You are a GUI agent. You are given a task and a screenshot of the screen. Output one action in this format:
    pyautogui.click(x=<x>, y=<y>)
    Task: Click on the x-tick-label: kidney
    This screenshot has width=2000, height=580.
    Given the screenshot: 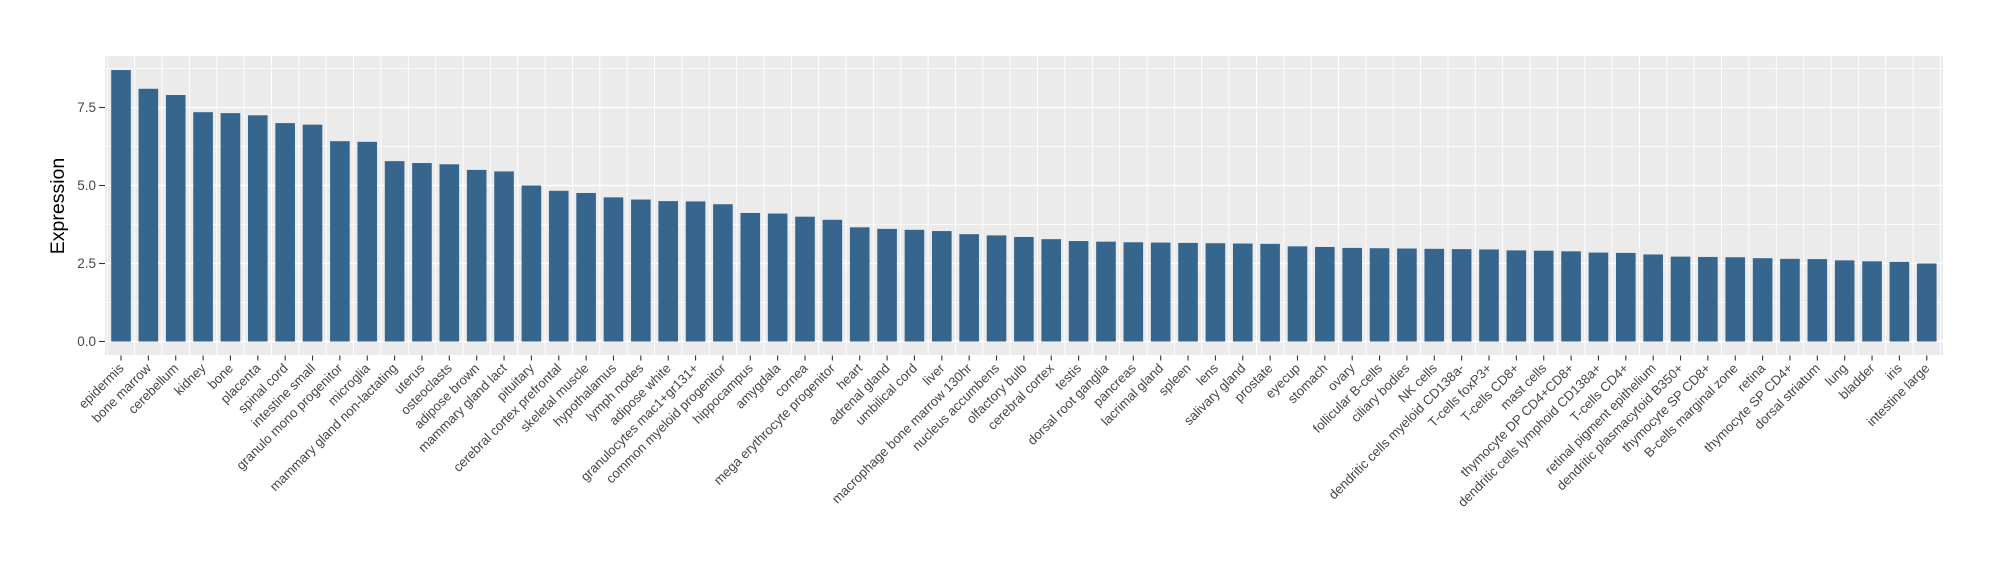 What is the action you would take?
    pyautogui.click(x=190, y=379)
    